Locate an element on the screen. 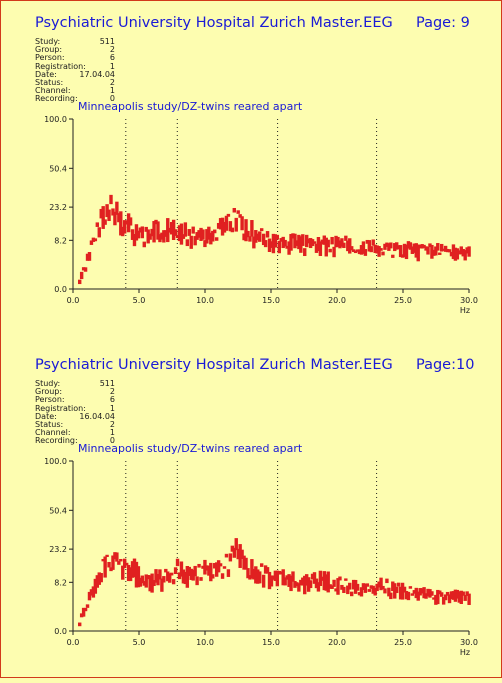  page-number: Page: 9 is located at coordinates (443, 23).